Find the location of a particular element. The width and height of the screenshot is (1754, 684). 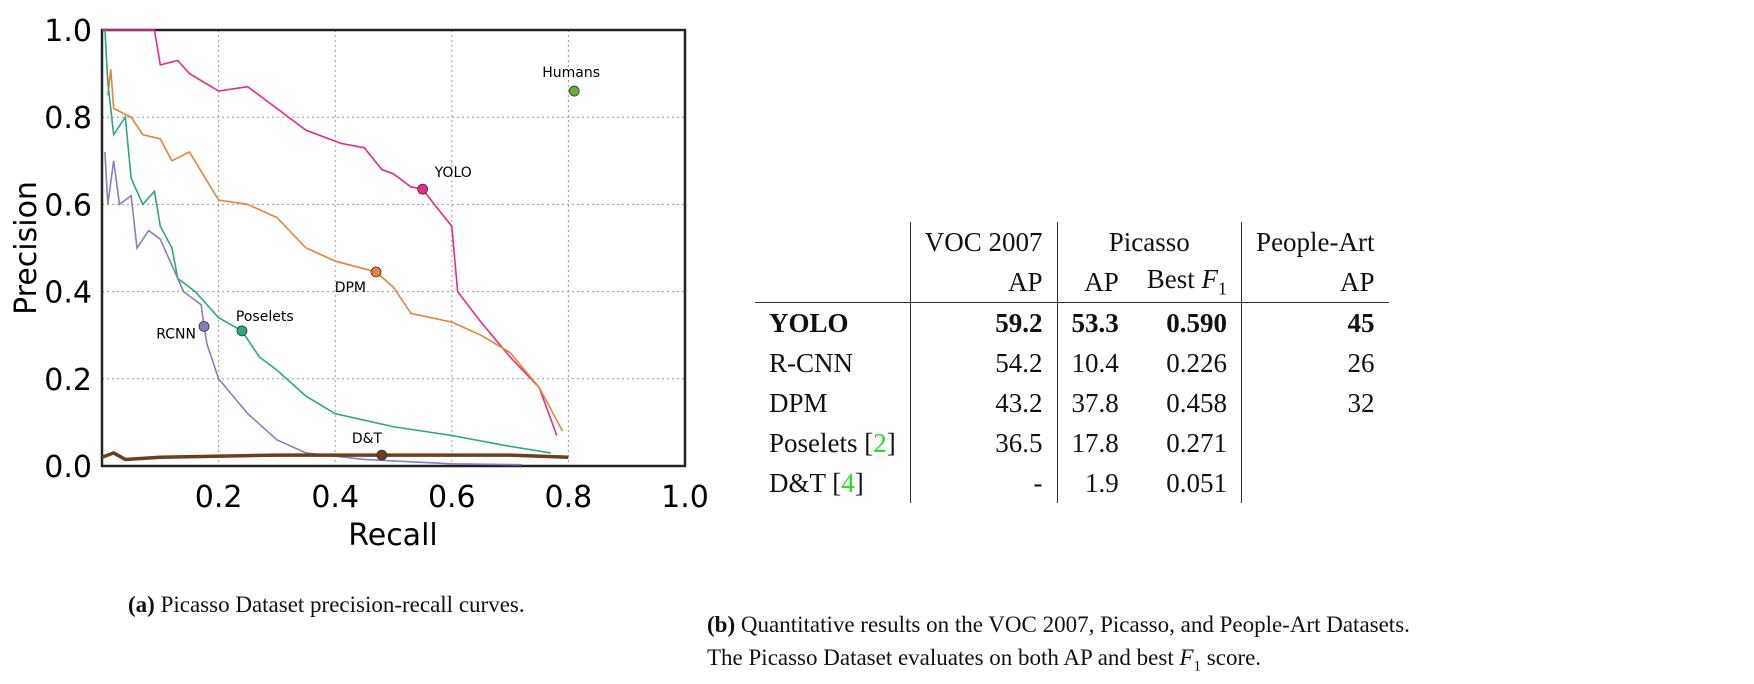

cell-name: D&T [4] is located at coordinates (816, 482).